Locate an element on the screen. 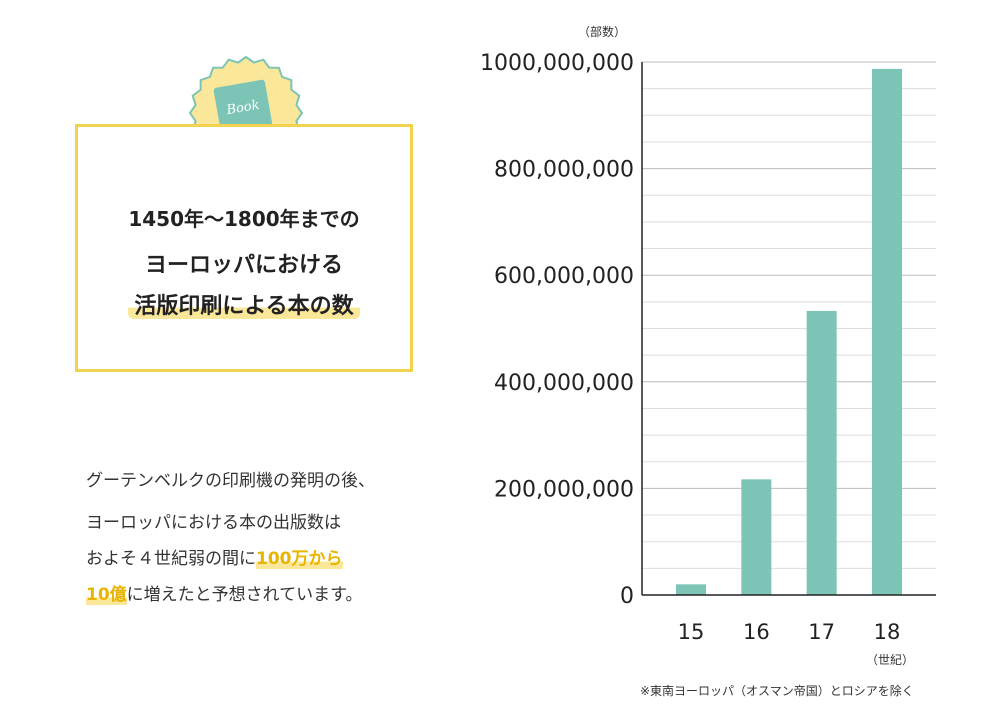  title-highlight: 活版印刷による本の数 is located at coordinates (244, 306).